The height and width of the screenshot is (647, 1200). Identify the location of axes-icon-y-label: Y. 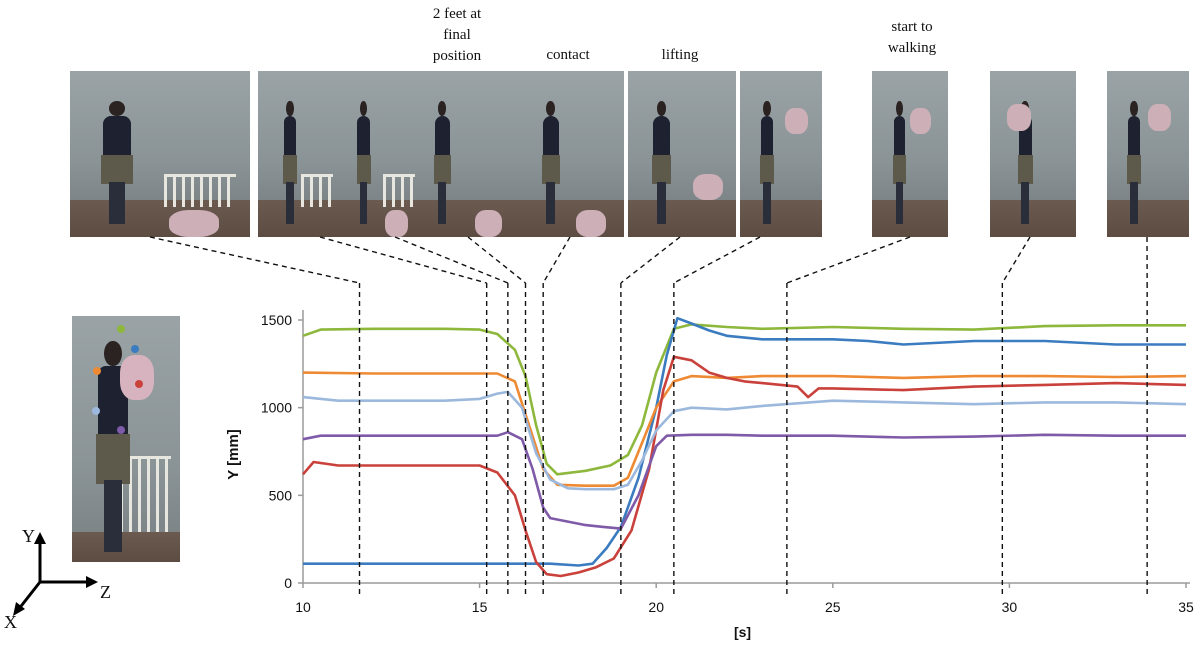
(28, 536).